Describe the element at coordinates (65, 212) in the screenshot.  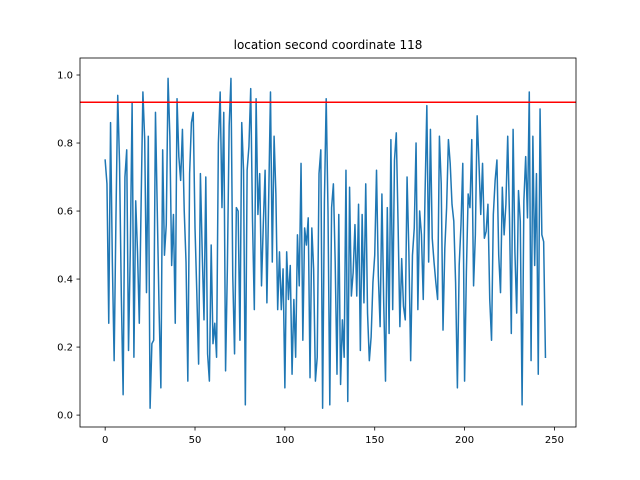
I see `y-tick-label: 0.6` at that location.